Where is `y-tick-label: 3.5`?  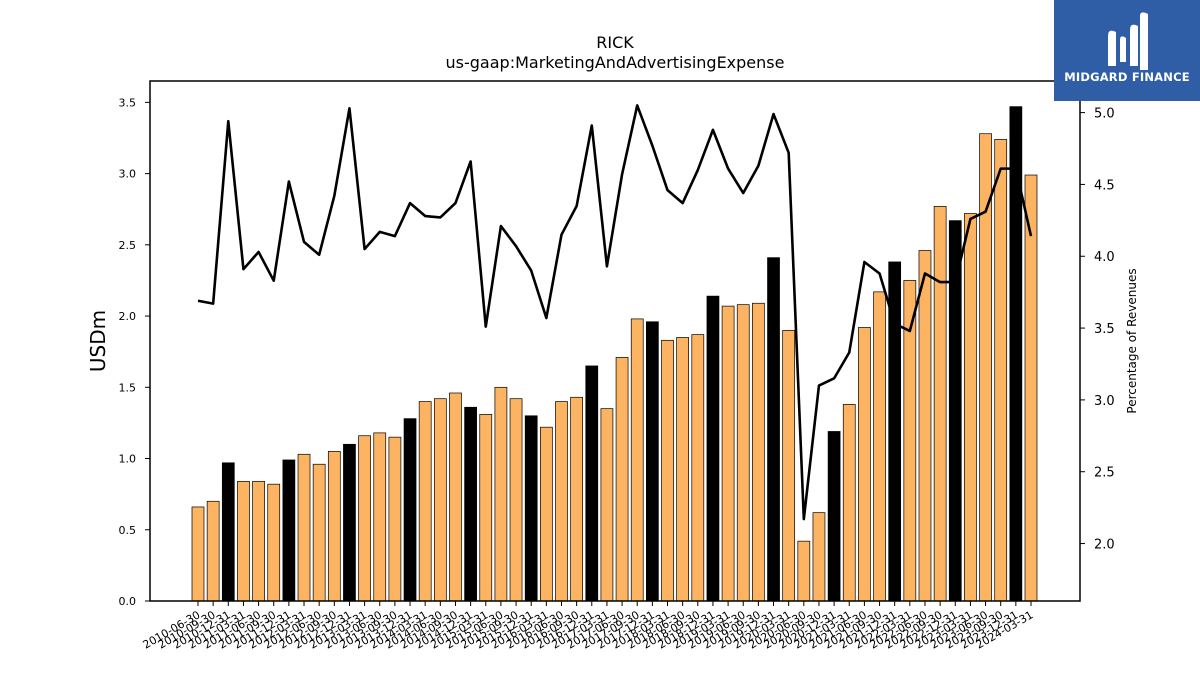 y-tick-label: 3.5 is located at coordinates (128, 102).